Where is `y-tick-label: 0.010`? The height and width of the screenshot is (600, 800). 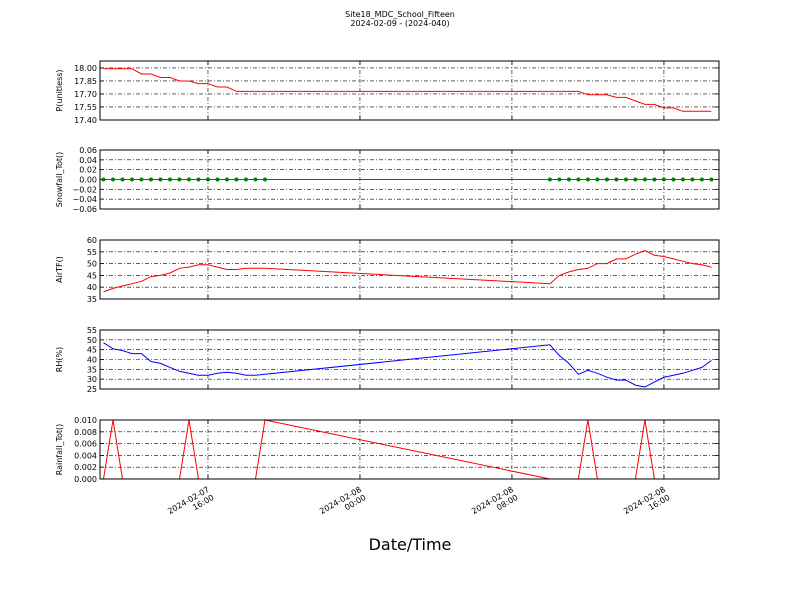
y-tick-label: 0.010 is located at coordinates (85, 420).